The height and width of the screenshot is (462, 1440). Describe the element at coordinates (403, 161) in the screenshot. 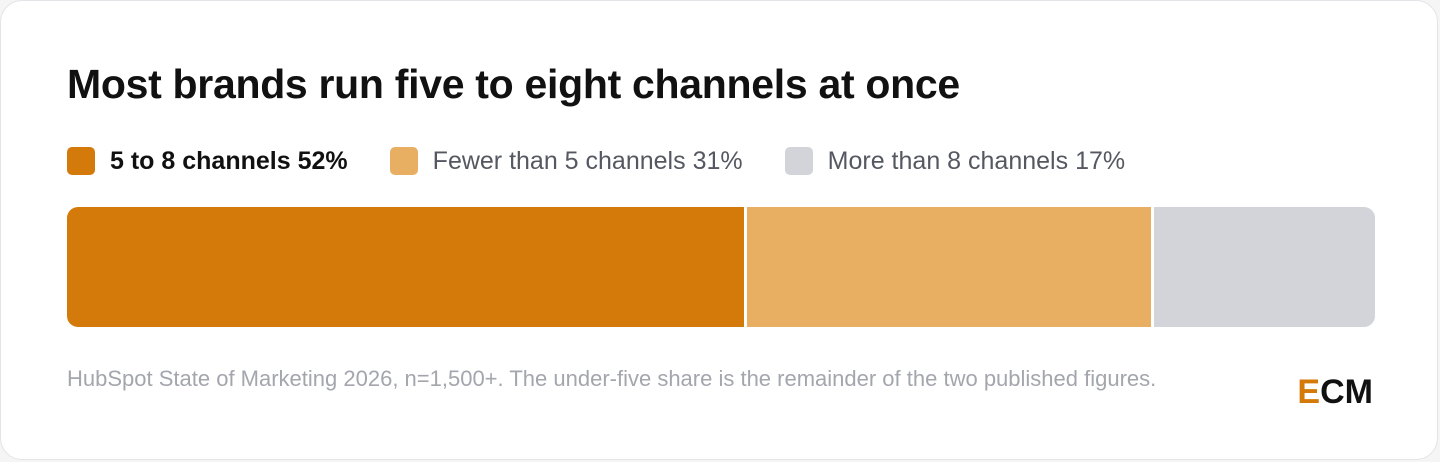

I see `legend-swatch-fewer-than-five` at that location.